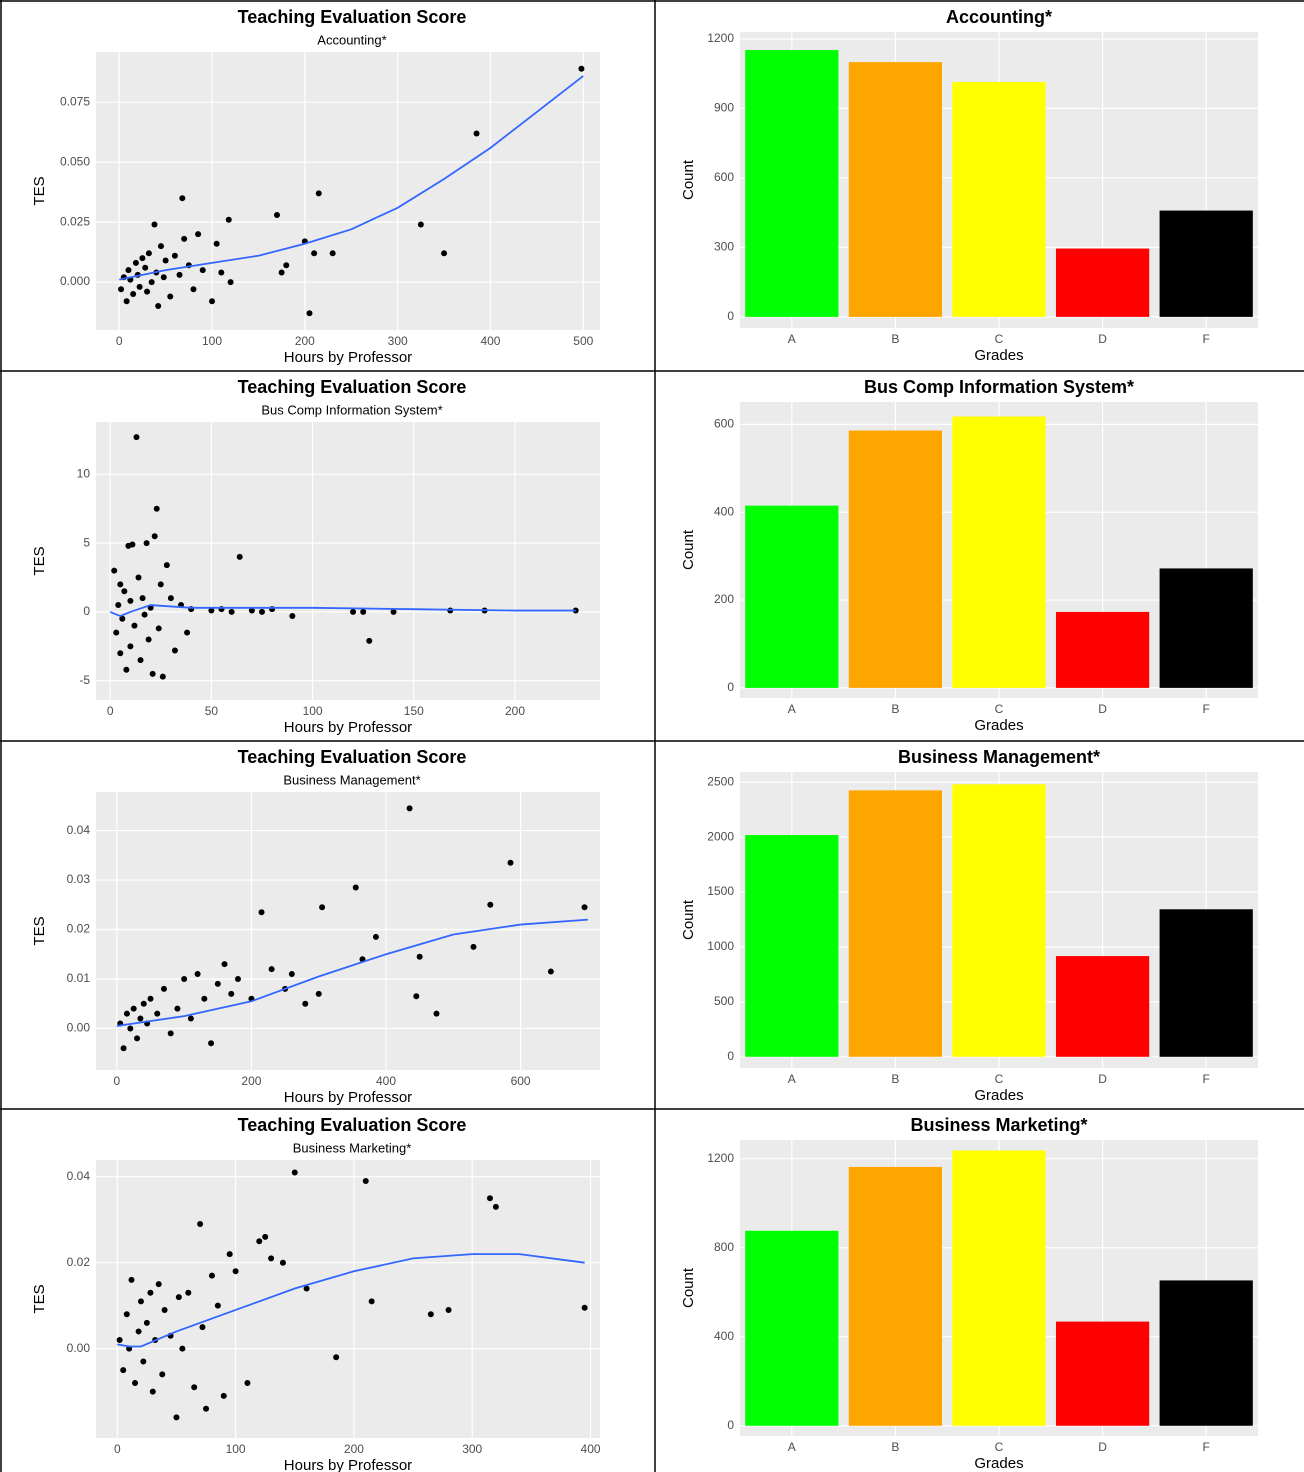 This screenshot has width=1304, height=1472. I want to click on plot-panel, so click(348, 191).